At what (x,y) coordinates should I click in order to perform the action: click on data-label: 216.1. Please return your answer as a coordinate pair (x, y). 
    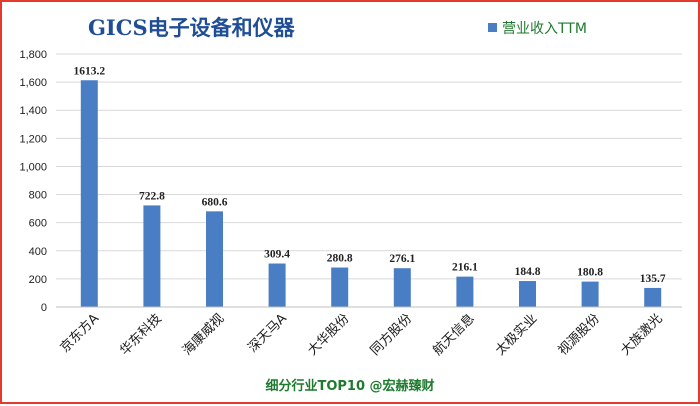
    Looking at the image, I should click on (465, 268).